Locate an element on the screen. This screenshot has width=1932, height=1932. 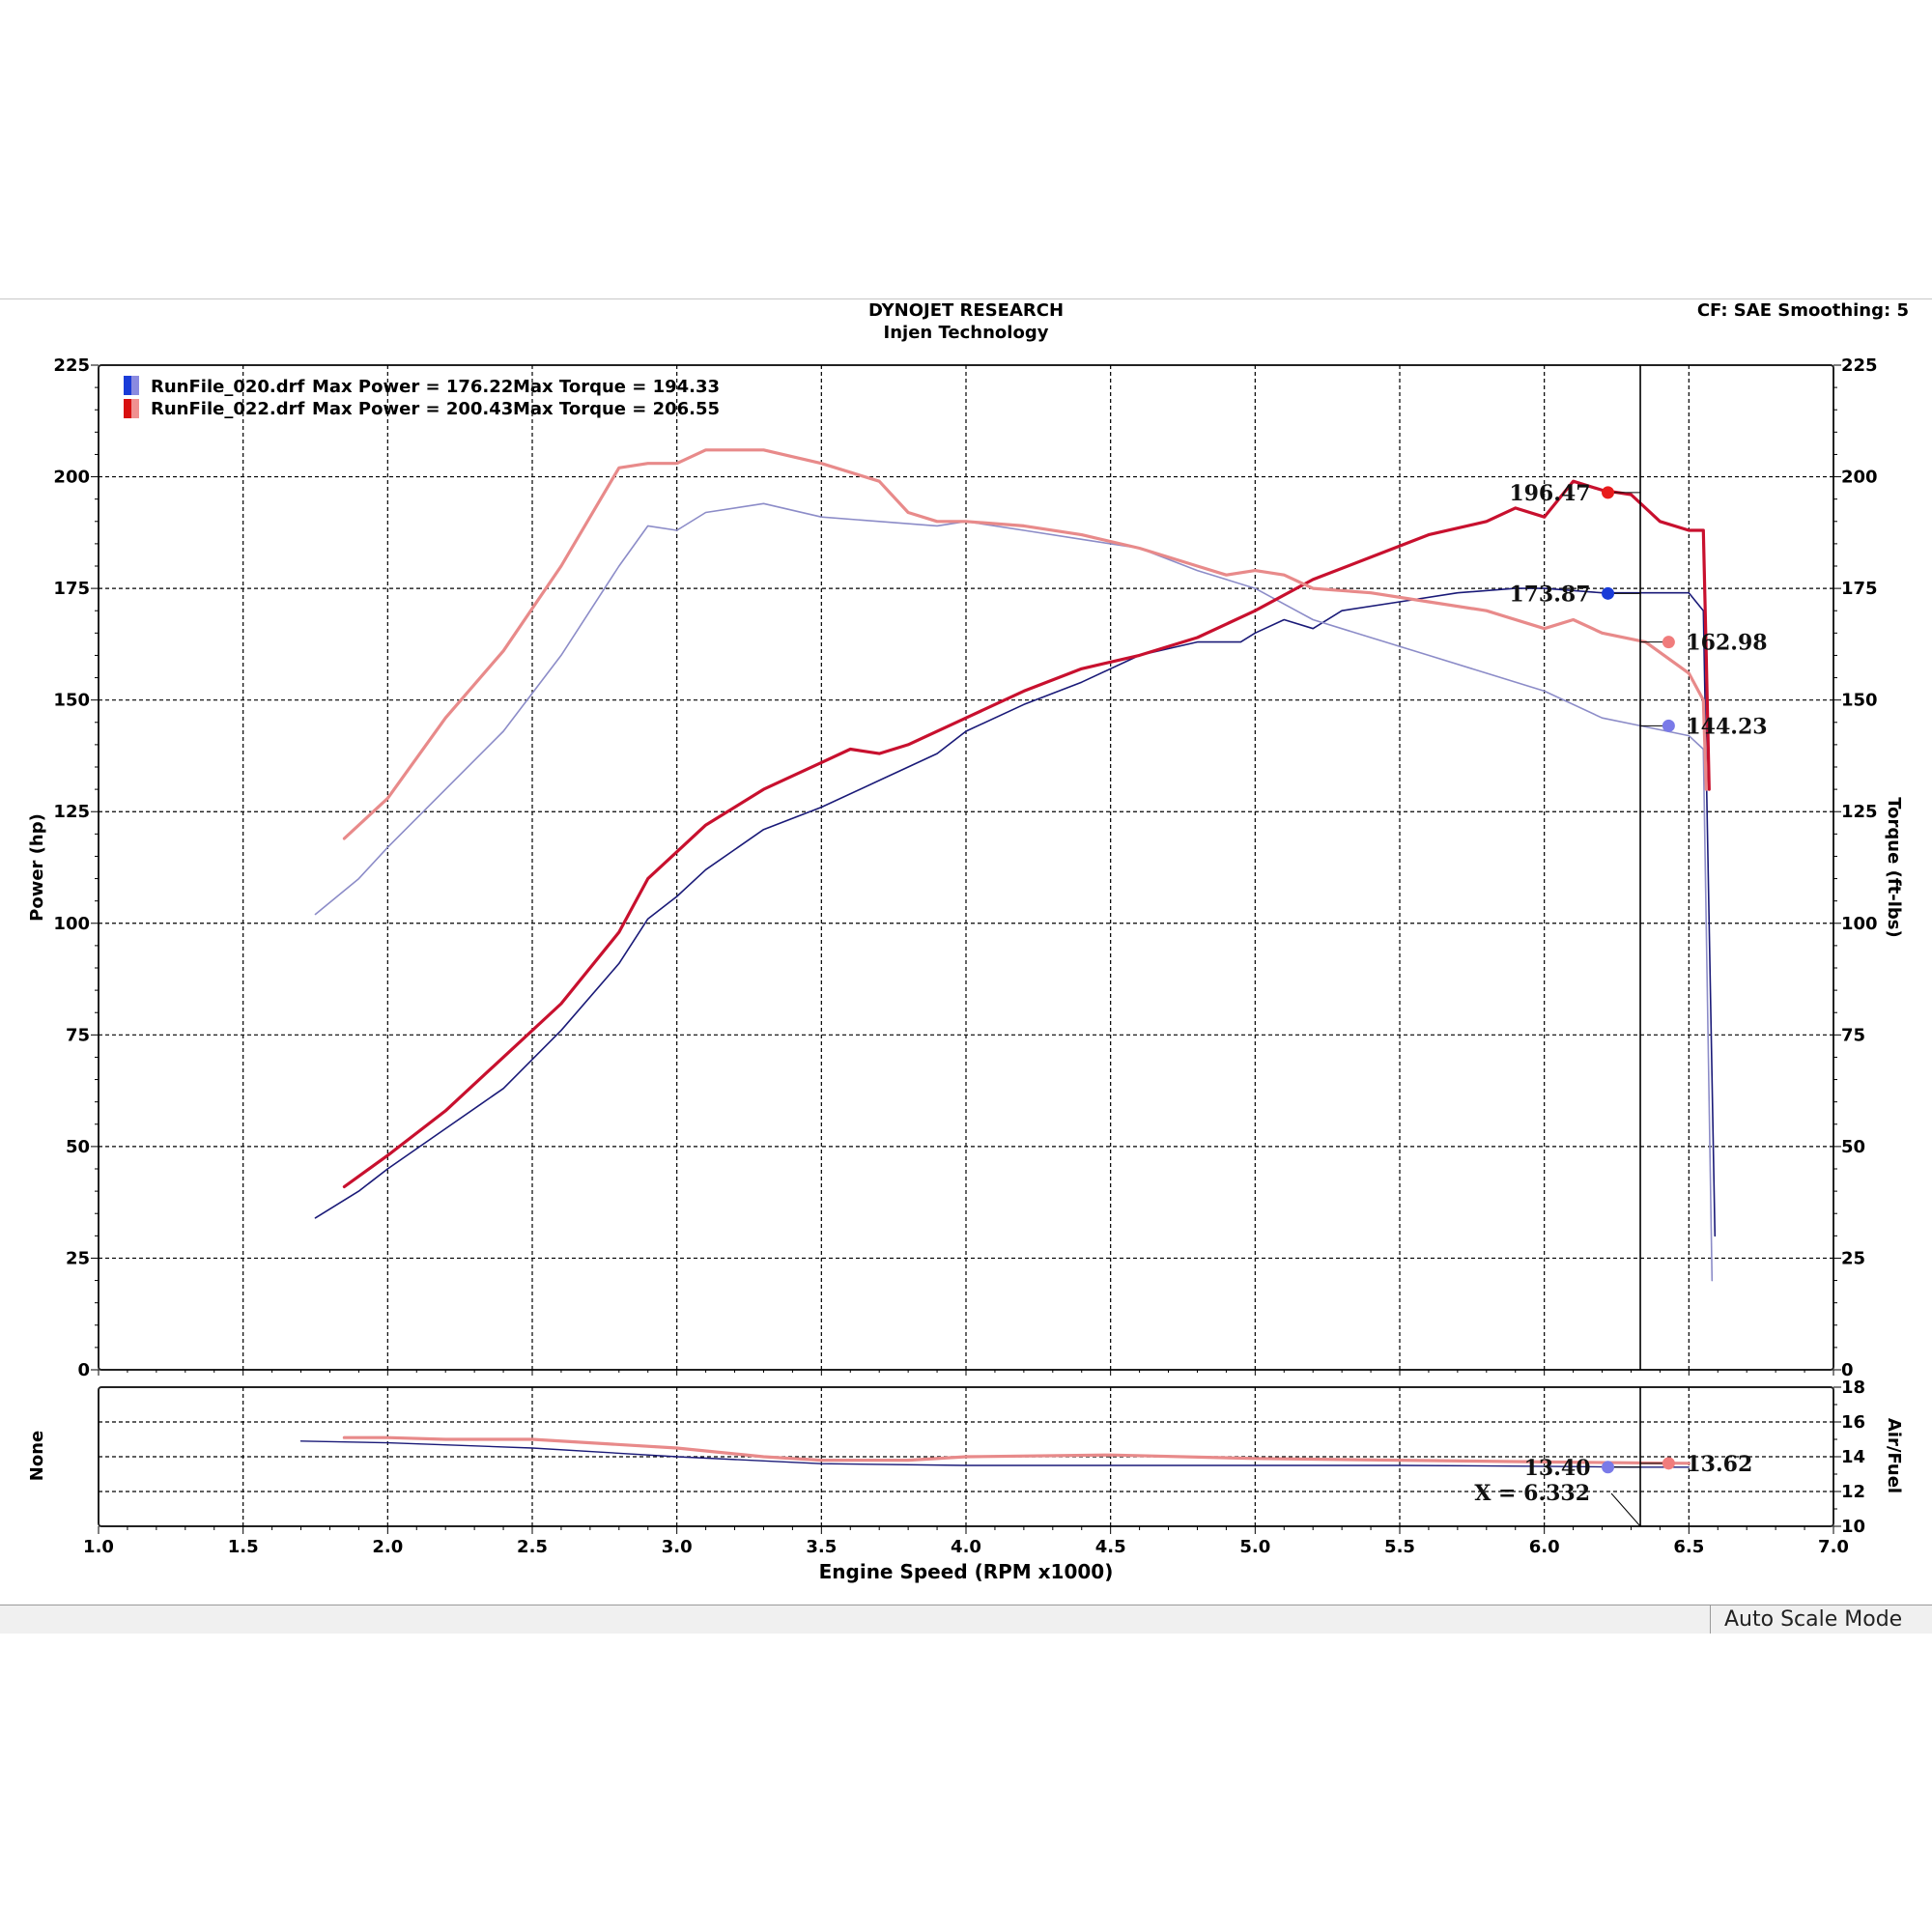
y-axis-left-label: Power (hp) is located at coordinates (37, 867).